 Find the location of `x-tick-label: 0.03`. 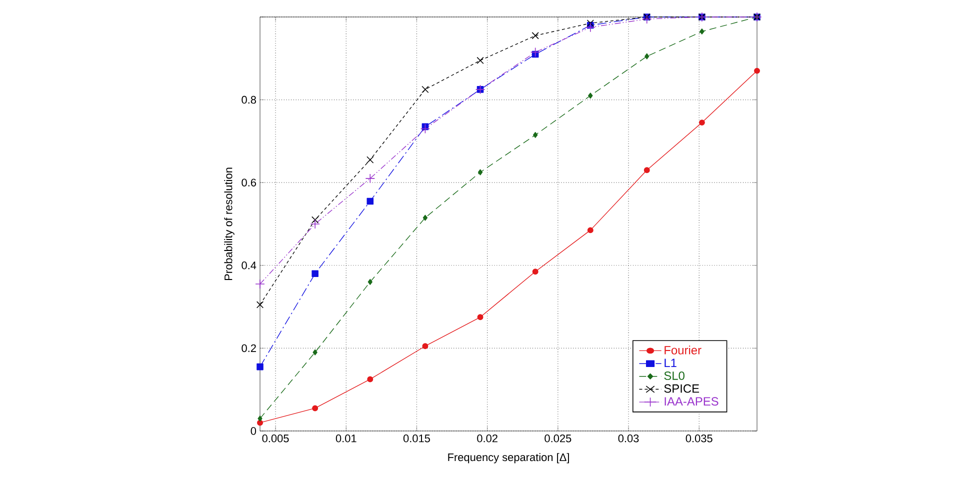

x-tick-label: 0.03 is located at coordinates (628, 438).